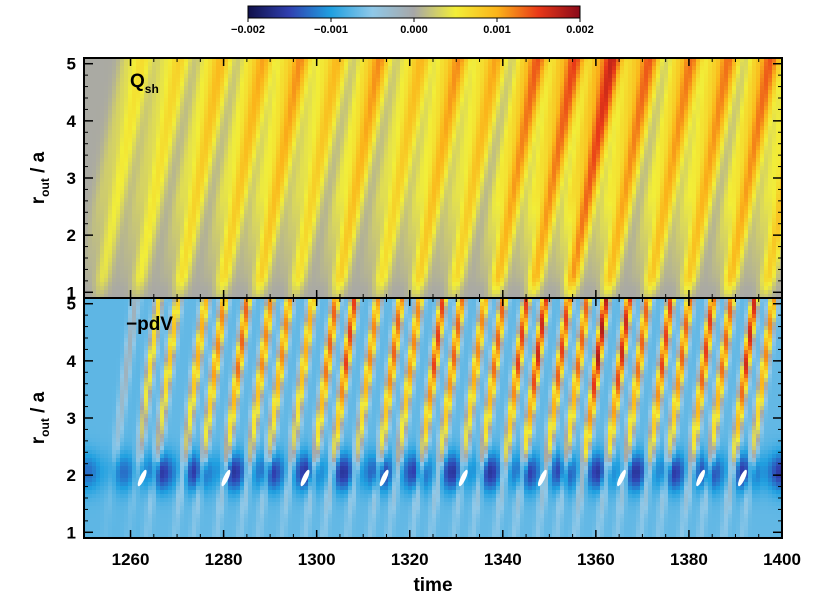 The height and width of the screenshot is (600, 830). What do you see at coordinates (596, 559) in the screenshot?
I see `x-tick-label: 1360` at bounding box center [596, 559].